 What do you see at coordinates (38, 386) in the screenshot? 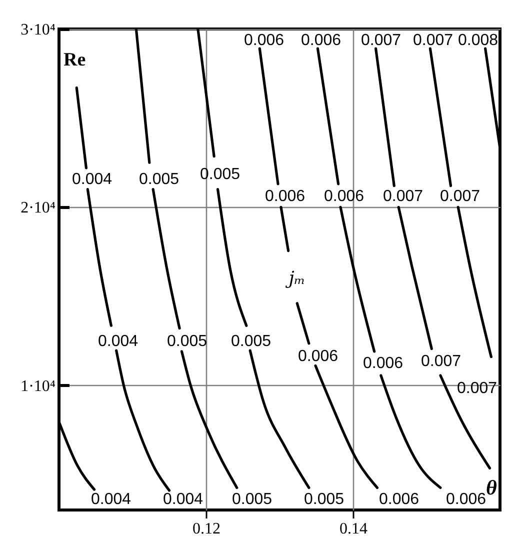
I see `y-tick-label: 1·10⁴` at bounding box center [38, 386].